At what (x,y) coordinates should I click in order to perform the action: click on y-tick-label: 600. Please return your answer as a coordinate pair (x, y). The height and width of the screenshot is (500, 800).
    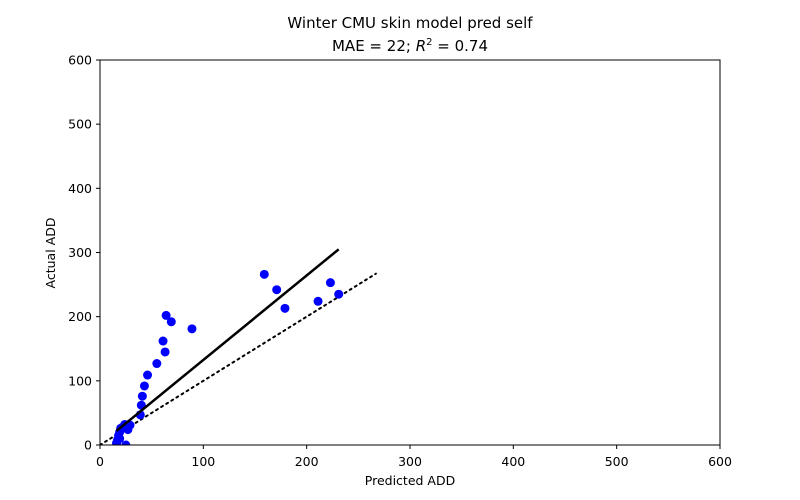
    Looking at the image, I should click on (80, 60).